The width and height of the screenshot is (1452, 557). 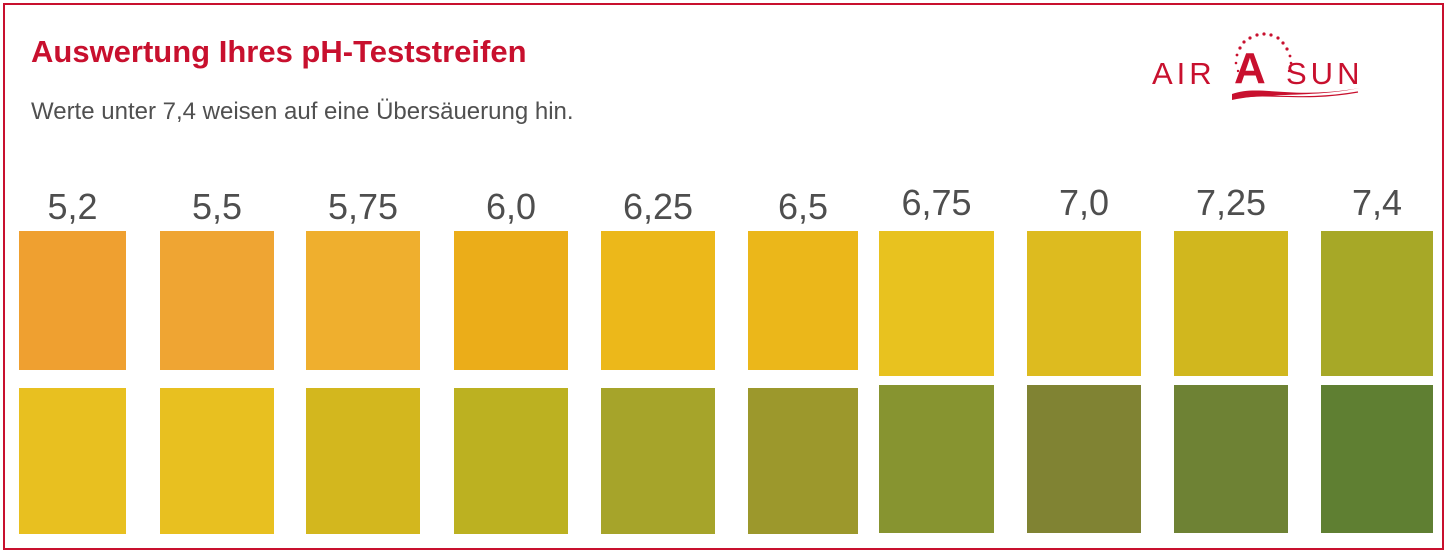 I want to click on logo-text-air: AIR, so click(x=1184, y=73).